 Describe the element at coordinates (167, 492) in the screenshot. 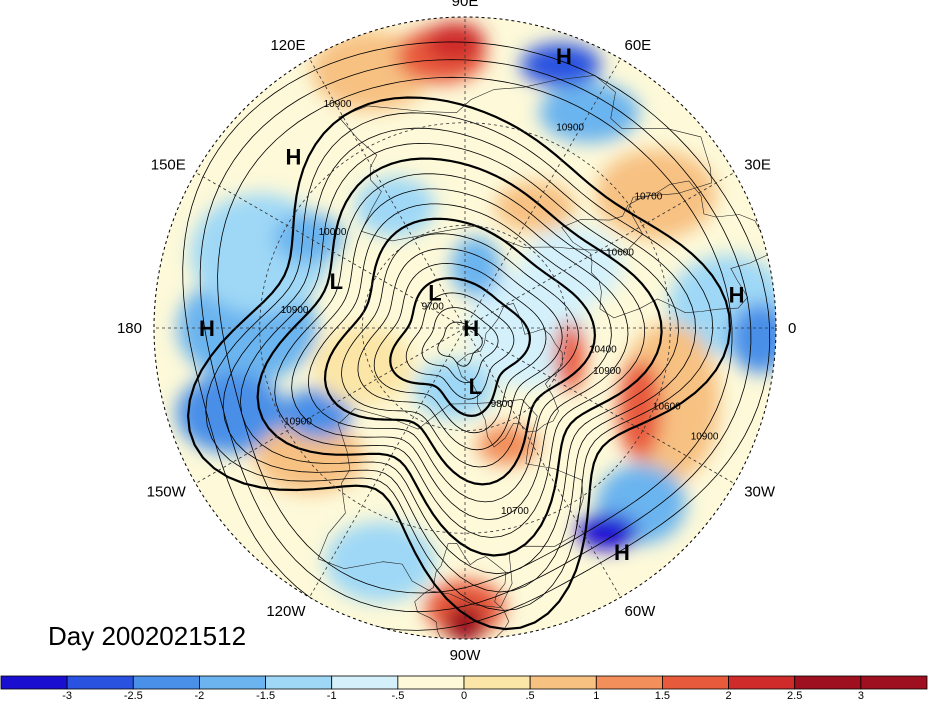

I see `longitude-label: 150W` at that location.